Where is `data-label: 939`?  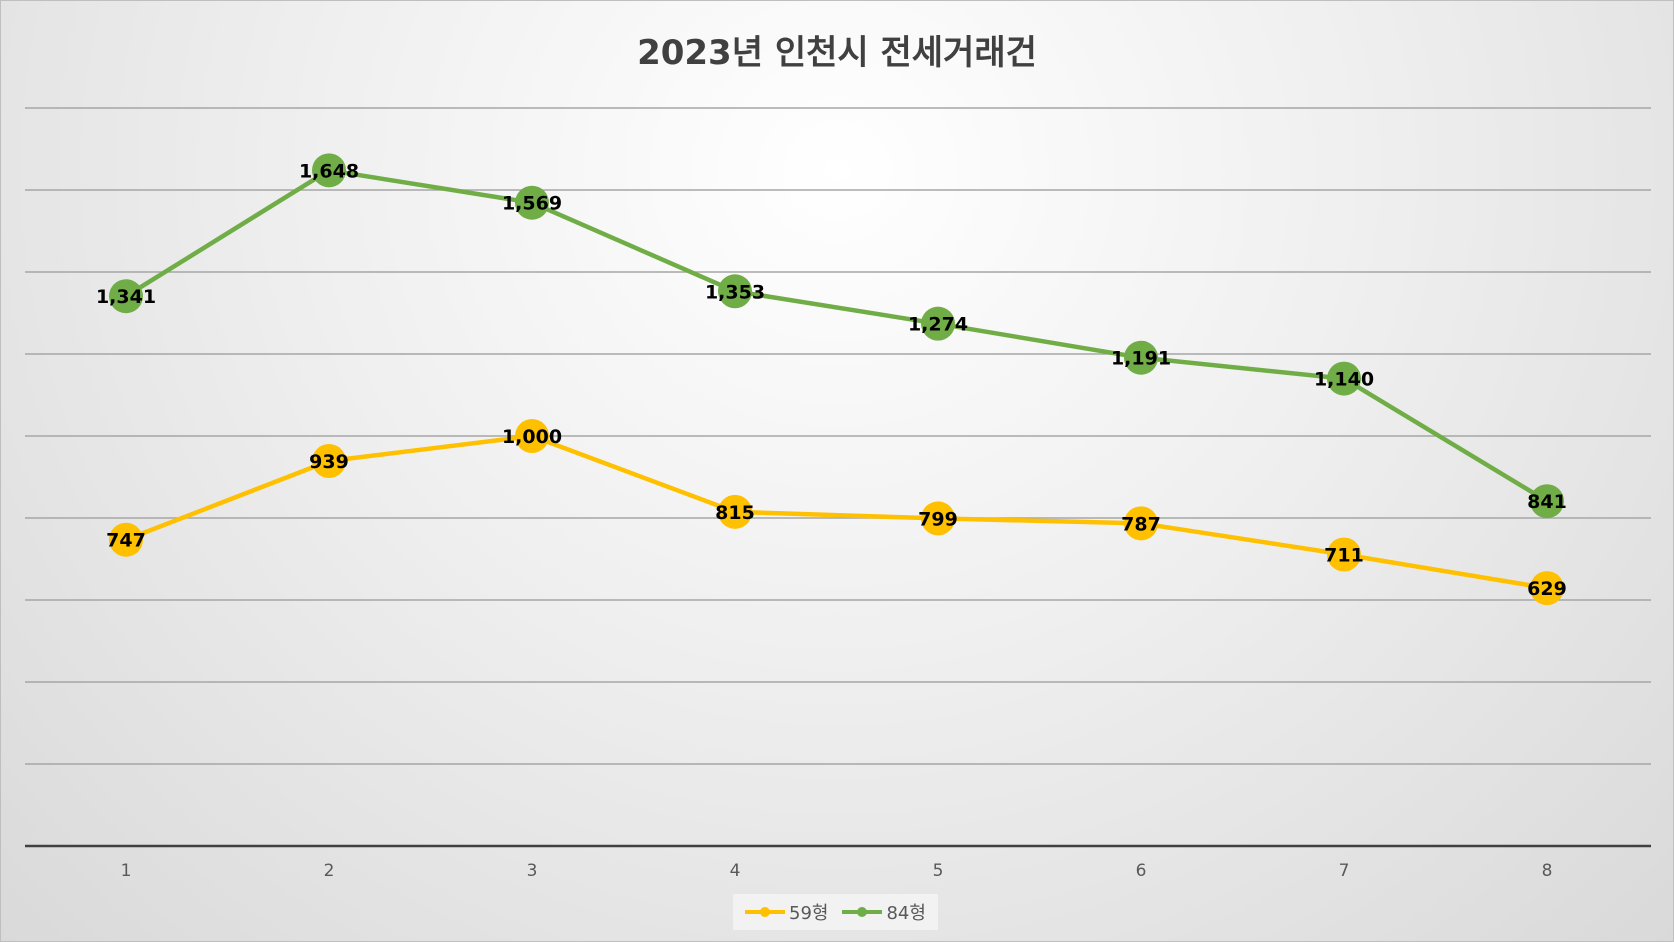 data-label: 939 is located at coordinates (329, 462).